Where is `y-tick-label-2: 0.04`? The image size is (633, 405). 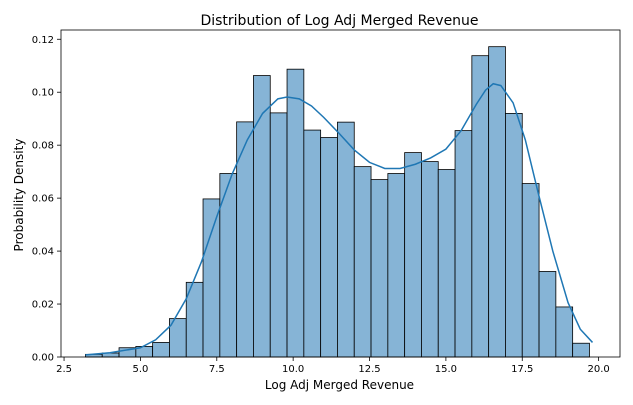
y-tick-label-2: 0.04 is located at coordinates (43, 252).